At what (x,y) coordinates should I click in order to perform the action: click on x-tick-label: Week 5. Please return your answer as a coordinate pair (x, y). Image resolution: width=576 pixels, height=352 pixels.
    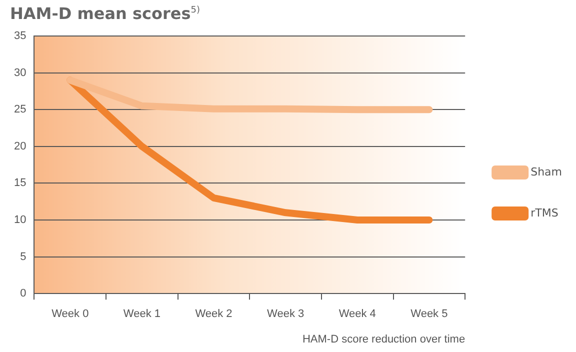
    Looking at the image, I should click on (429, 314).